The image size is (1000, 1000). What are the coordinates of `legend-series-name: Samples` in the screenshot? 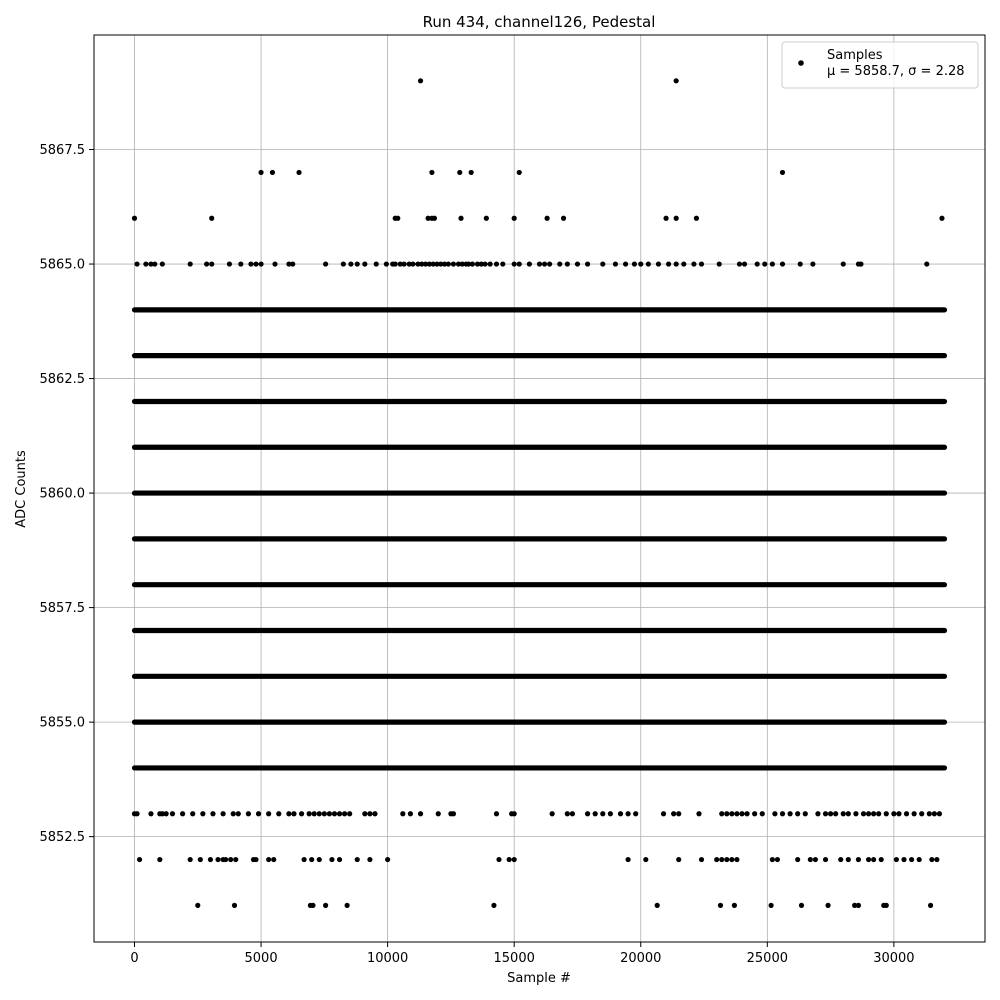 It's located at (855, 55).